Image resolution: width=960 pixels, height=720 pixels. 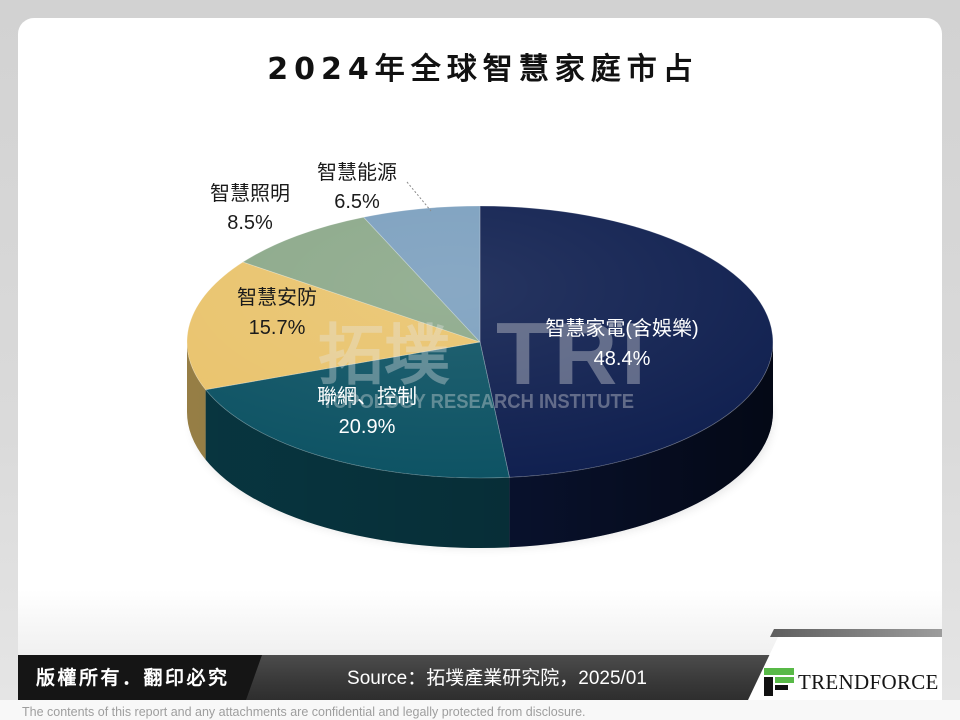 What do you see at coordinates (483, 69) in the screenshot?
I see `chart-title: 2024年全球智慧家庭市占` at bounding box center [483, 69].